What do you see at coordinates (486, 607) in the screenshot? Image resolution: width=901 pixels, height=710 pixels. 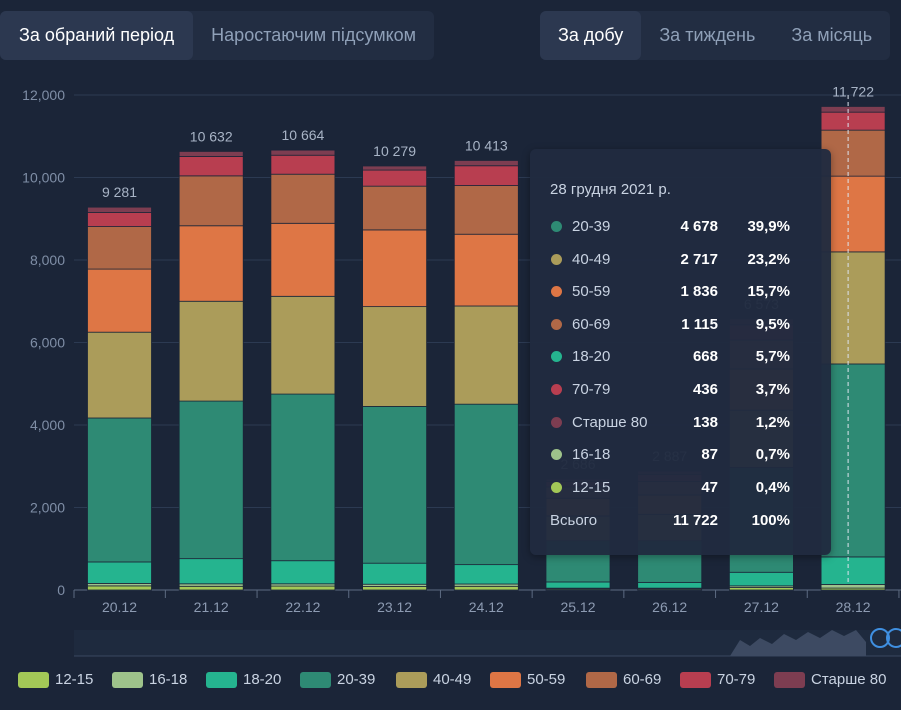 I see `x-tick-label: 24.12` at bounding box center [486, 607].